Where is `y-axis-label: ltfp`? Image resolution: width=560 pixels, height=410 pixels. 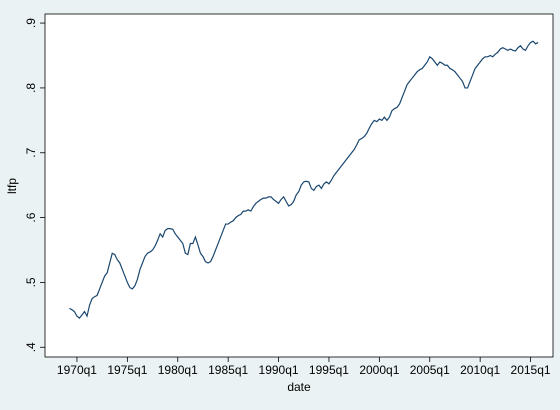
y-axis-label: ltfp is located at coordinates (12, 186).